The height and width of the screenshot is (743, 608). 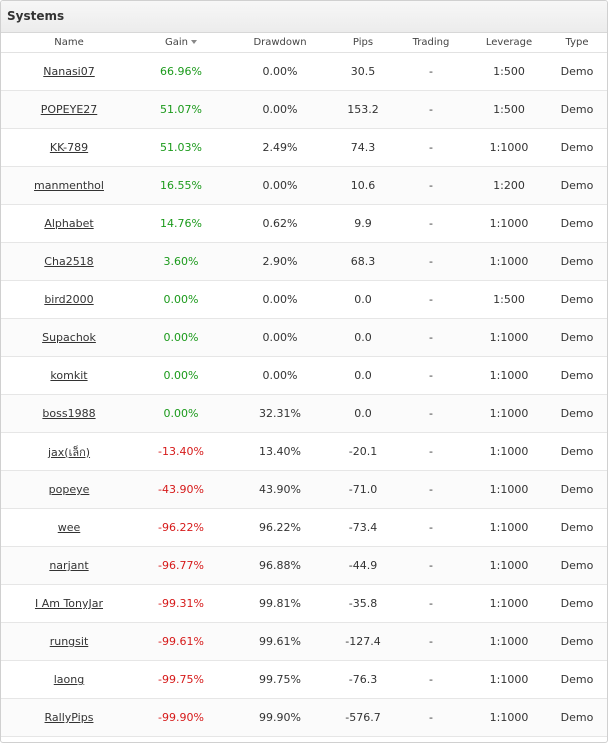 I want to click on table-row: Supachok 0.00% 0.00% 0.0-1:1000 Demo, so click(x=304, y=337).